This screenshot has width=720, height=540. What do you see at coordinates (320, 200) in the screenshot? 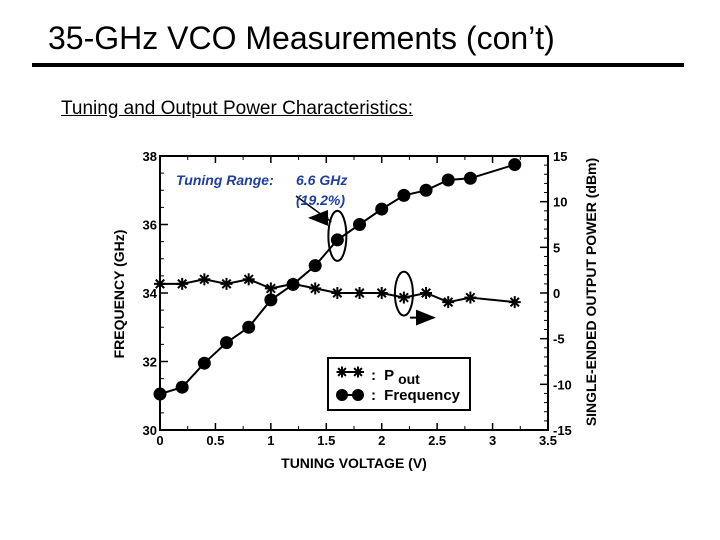
I see `tuning-range-percent: (19.2%)` at bounding box center [320, 200].